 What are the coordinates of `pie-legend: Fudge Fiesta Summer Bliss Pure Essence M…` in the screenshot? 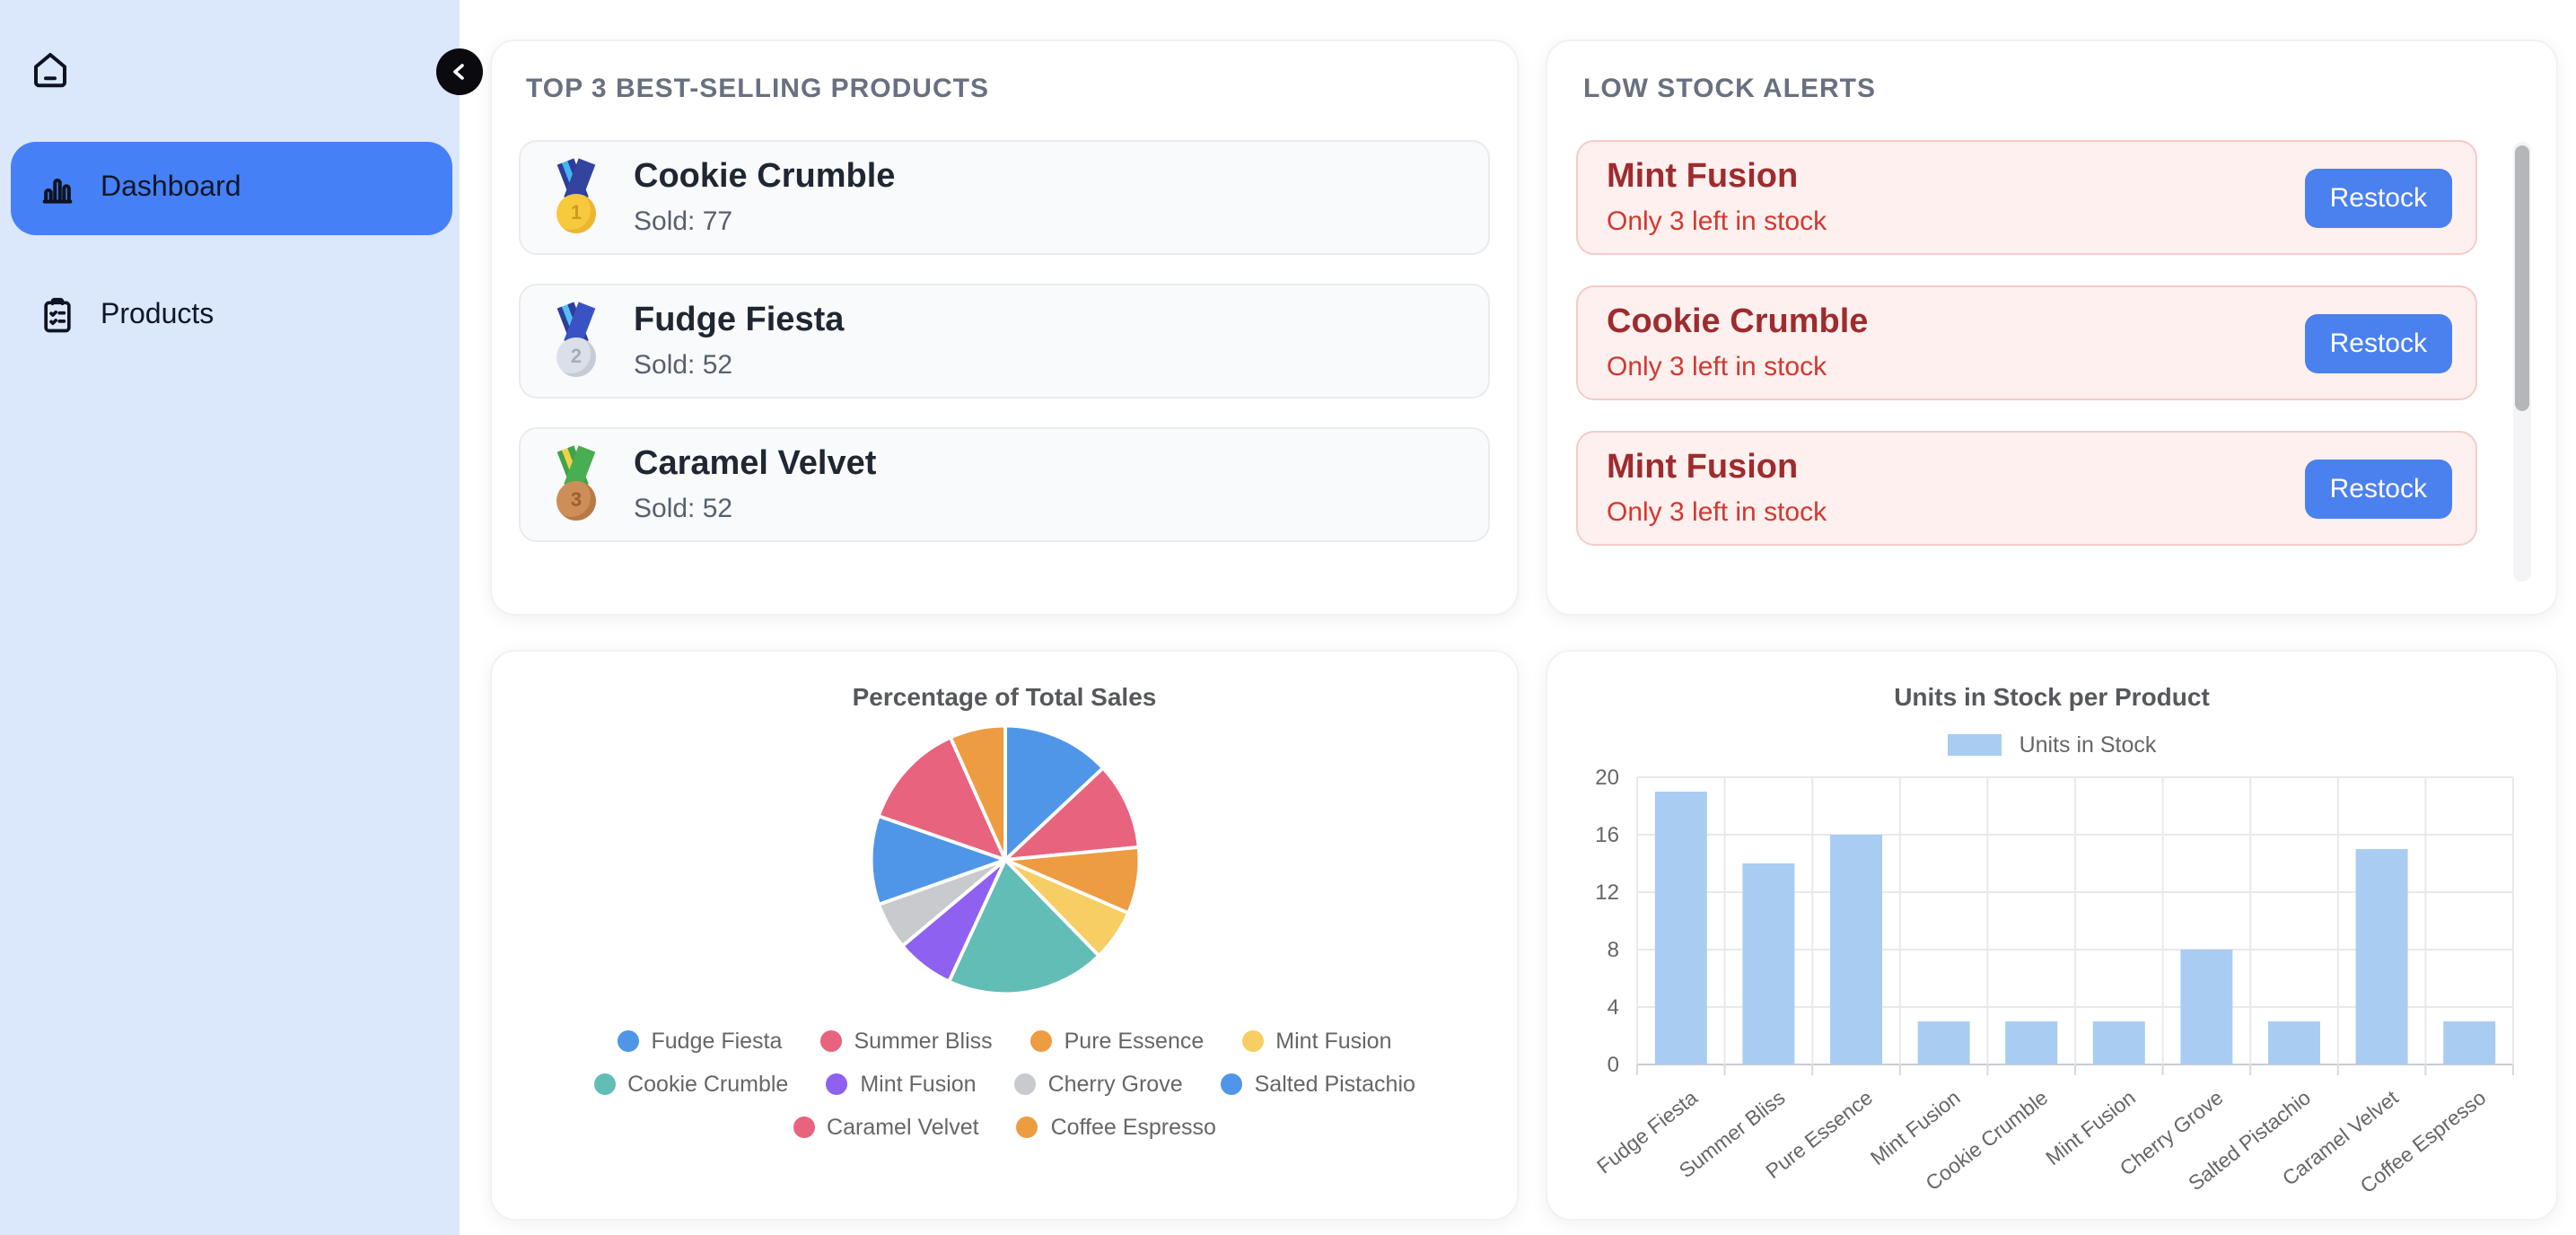 It's located at (1005, 1084).